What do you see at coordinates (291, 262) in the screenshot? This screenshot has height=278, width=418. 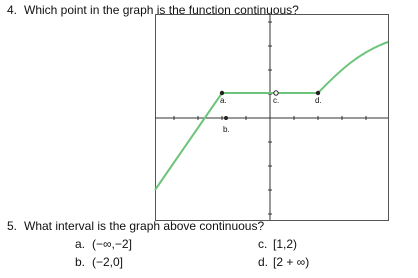 I see `option-text: [2 + ∞)` at bounding box center [291, 262].